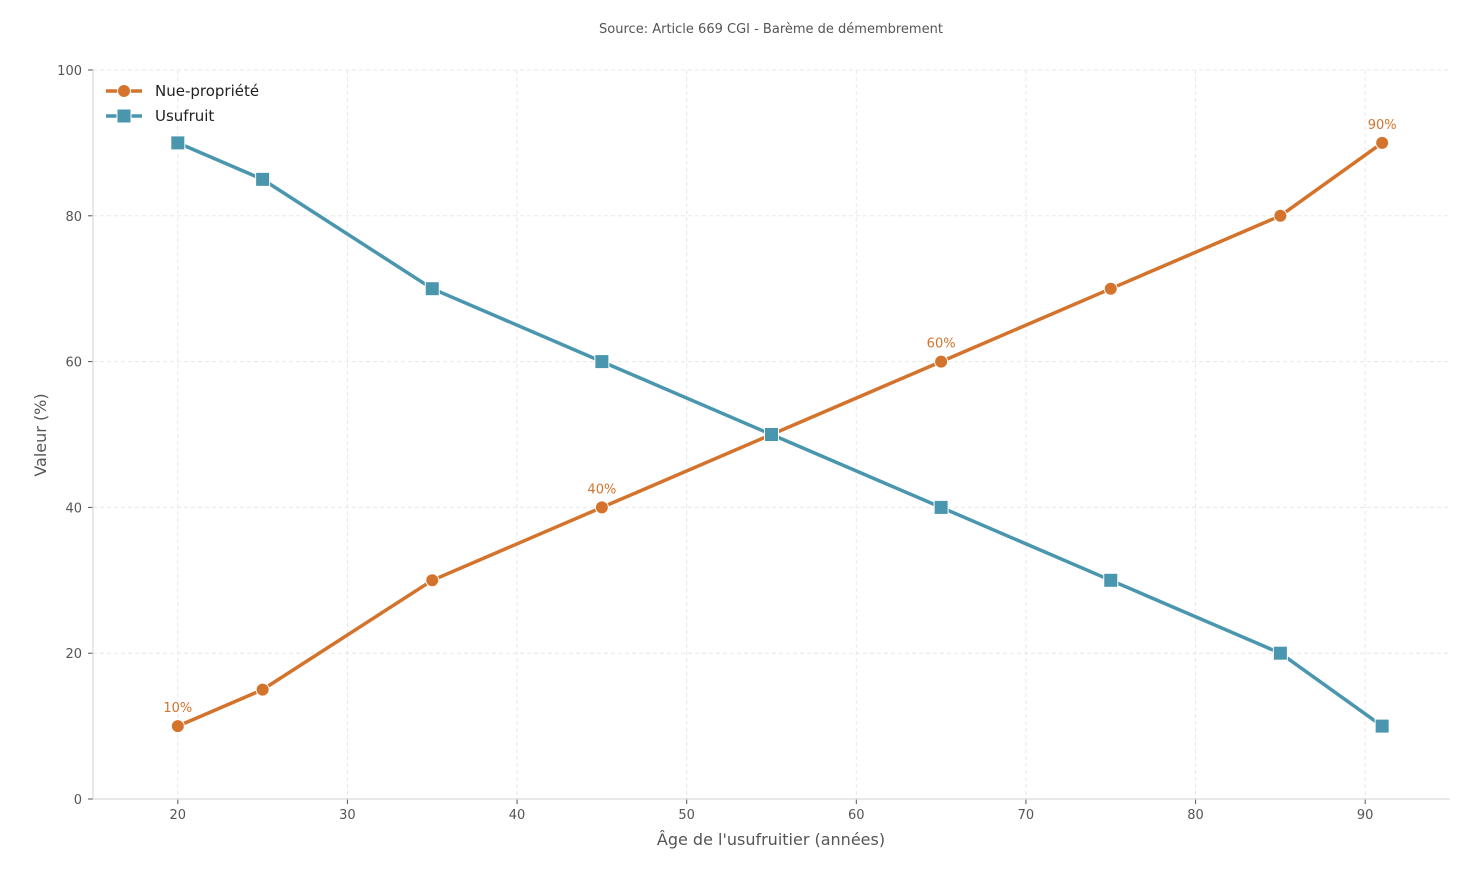  Describe the element at coordinates (184, 116) in the screenshot. I see `legend-label: Usufruit` at that location.